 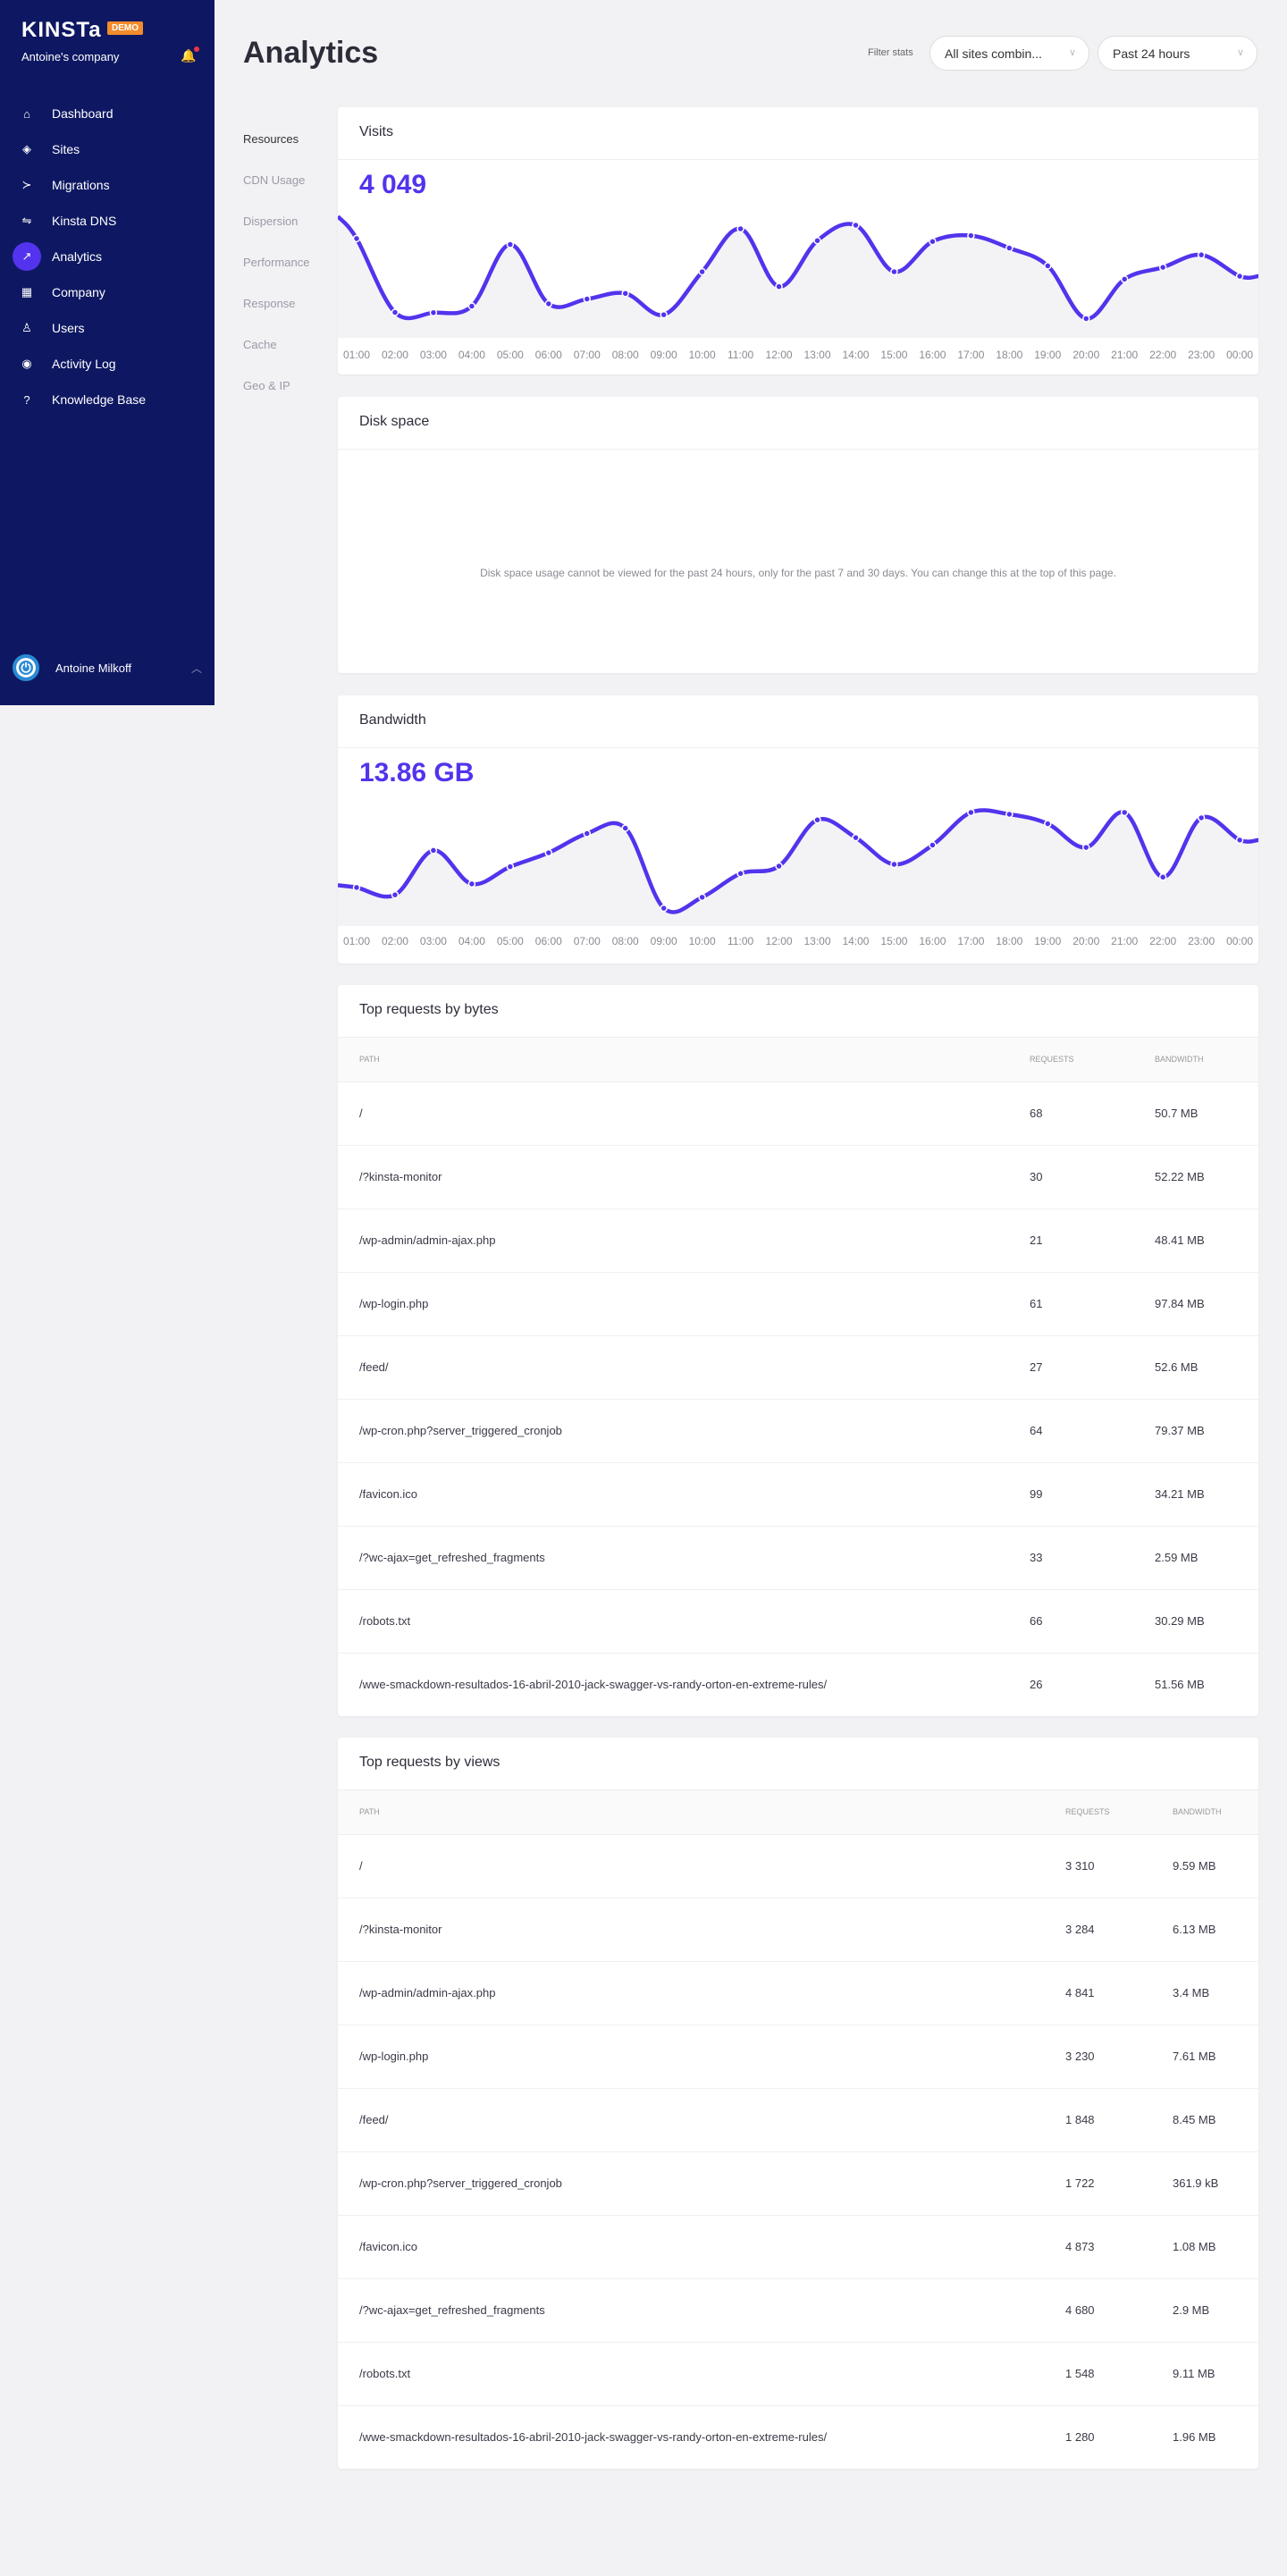 What do you see at coordinates (108, 668) in the screenshot?
I see `user-menu: ⏻ Antoine Milkoff ︿` at bounding box center [108, 668].